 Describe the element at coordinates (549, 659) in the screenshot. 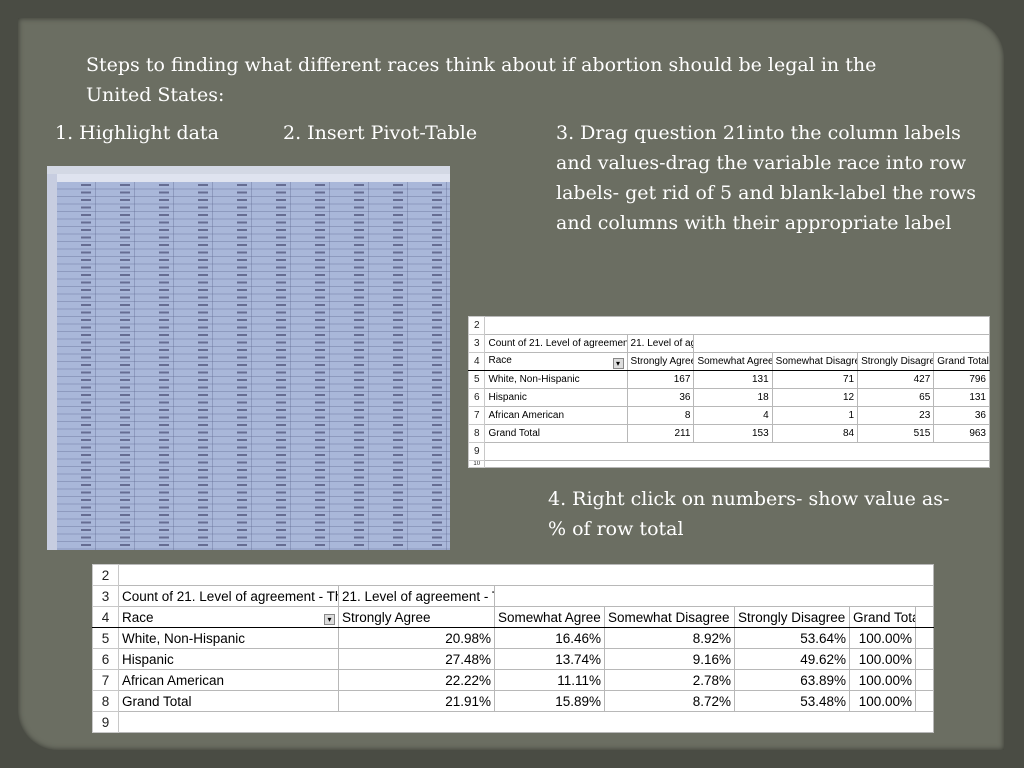

I see `table-cell: 13.74%` at that location.